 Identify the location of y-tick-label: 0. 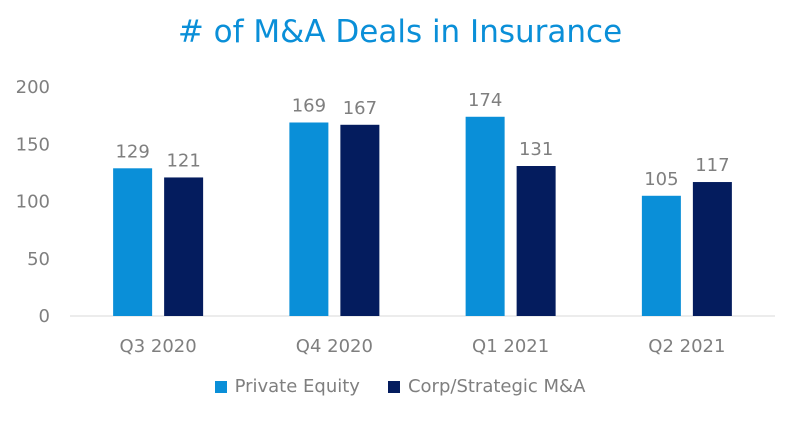
(44, 316).